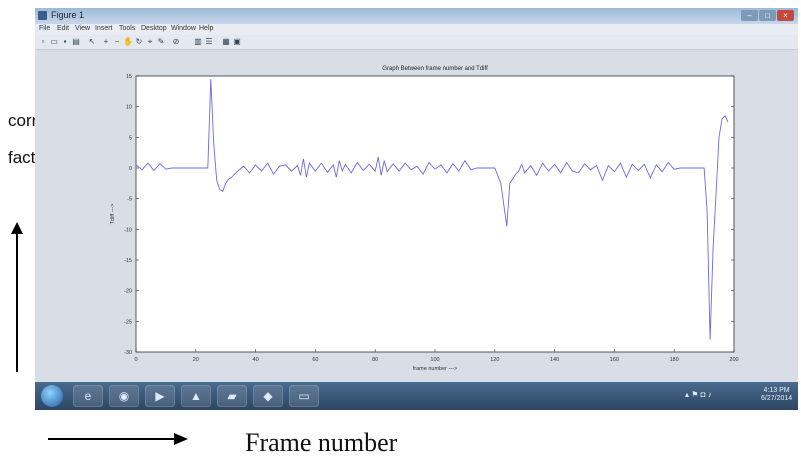  What do you see at coordinates (232, 396) in the screenshot?
I see `folder-icon: ▰` at bounding box center [232, 396].